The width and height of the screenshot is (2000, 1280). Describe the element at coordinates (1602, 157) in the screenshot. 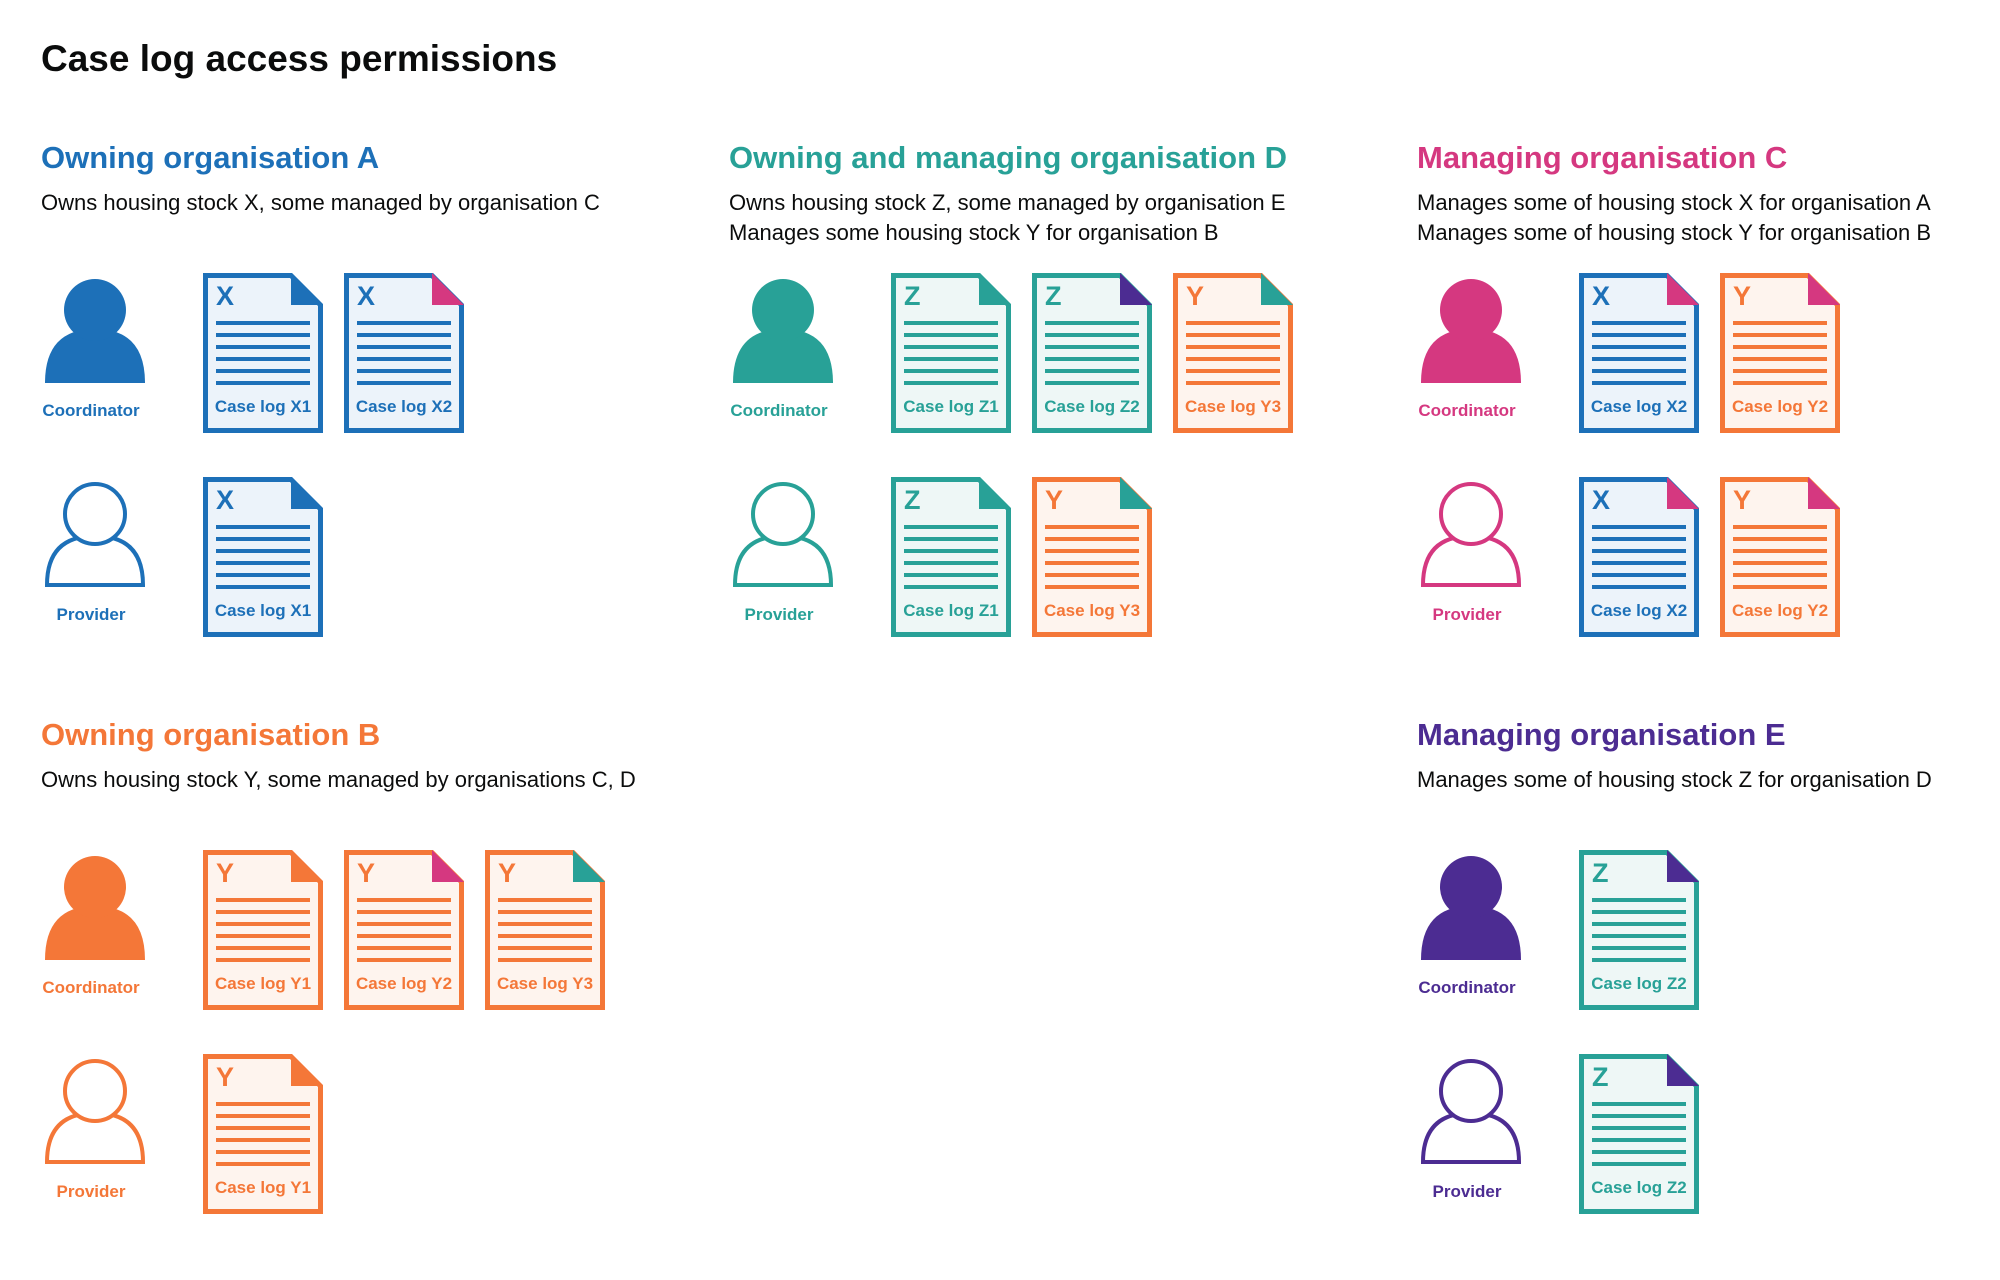

I see `org-title: Managing organisation C` at that location.